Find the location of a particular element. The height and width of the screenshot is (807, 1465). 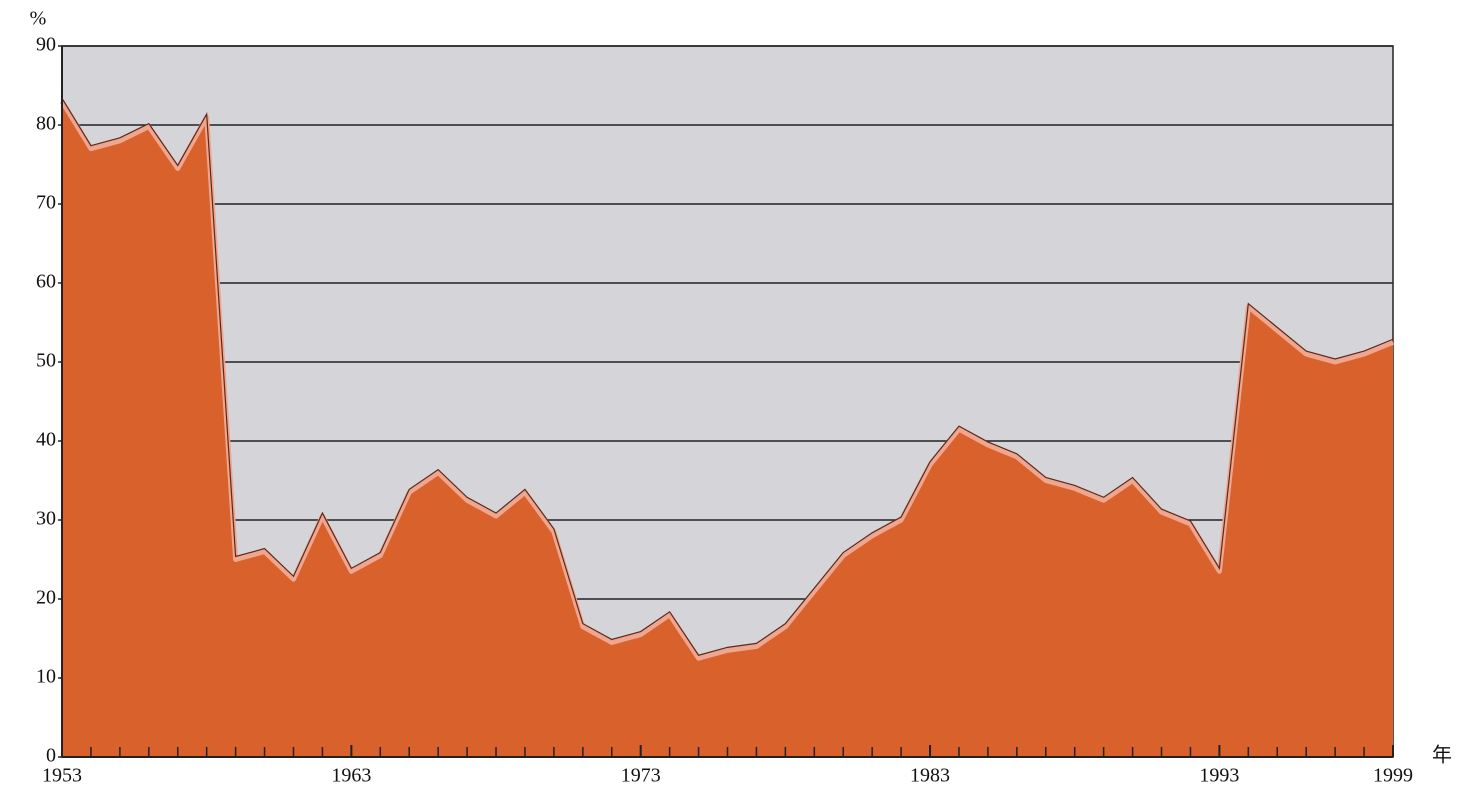

y-tick-label: 90 is located at coordinates (46, 45).